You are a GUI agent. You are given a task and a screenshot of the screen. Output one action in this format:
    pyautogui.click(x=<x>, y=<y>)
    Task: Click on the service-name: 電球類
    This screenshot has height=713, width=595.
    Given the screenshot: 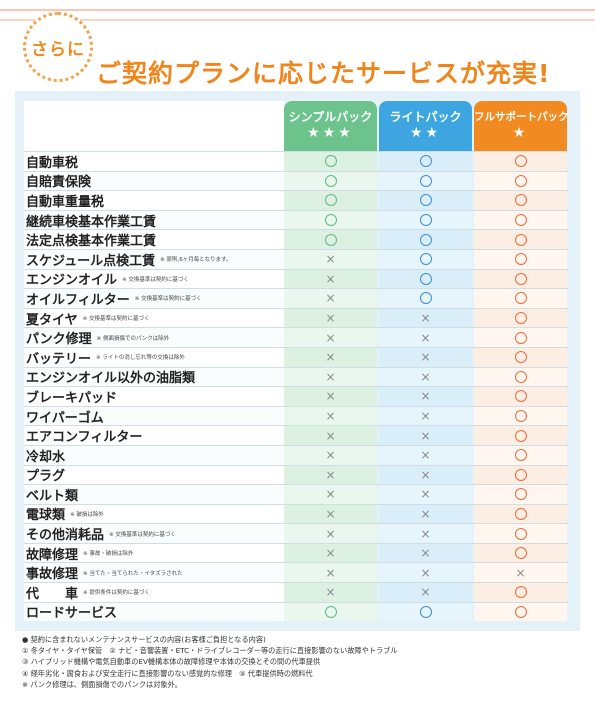 What is the action you would take?
    pyautogui.click(x=46, y=516)
    